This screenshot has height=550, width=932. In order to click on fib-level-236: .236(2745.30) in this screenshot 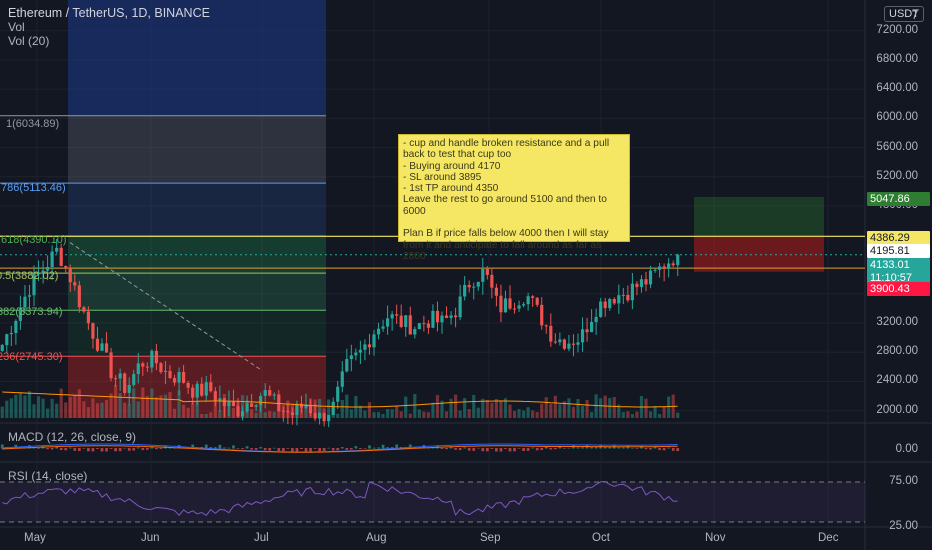, I will do `click(31, 357)`.